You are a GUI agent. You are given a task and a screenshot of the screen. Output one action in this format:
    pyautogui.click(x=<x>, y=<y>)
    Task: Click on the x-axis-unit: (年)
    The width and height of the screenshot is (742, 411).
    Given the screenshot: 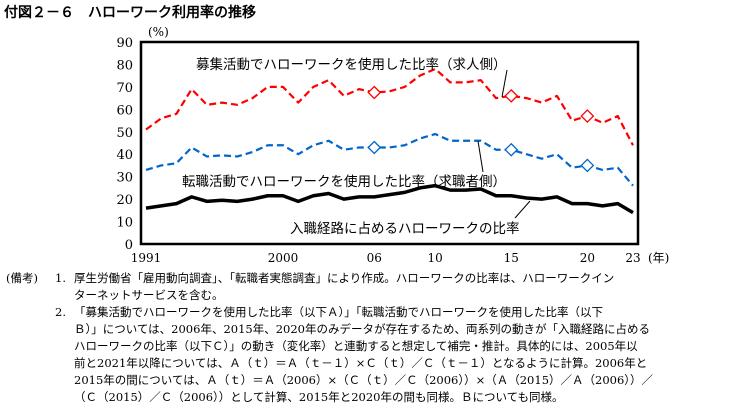 What is the action you would take?
    pyautogui.click(x=658, y=258)
    